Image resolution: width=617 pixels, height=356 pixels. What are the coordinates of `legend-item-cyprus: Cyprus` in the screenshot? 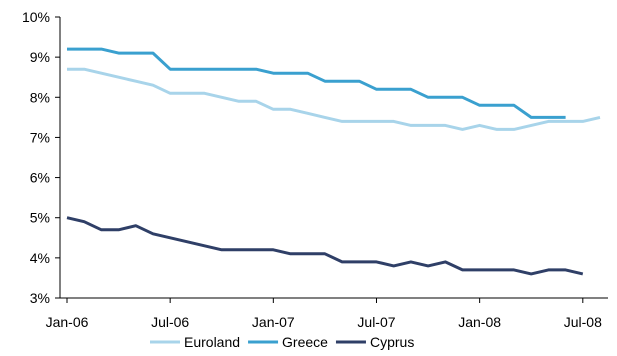 It's located at (374, 342).